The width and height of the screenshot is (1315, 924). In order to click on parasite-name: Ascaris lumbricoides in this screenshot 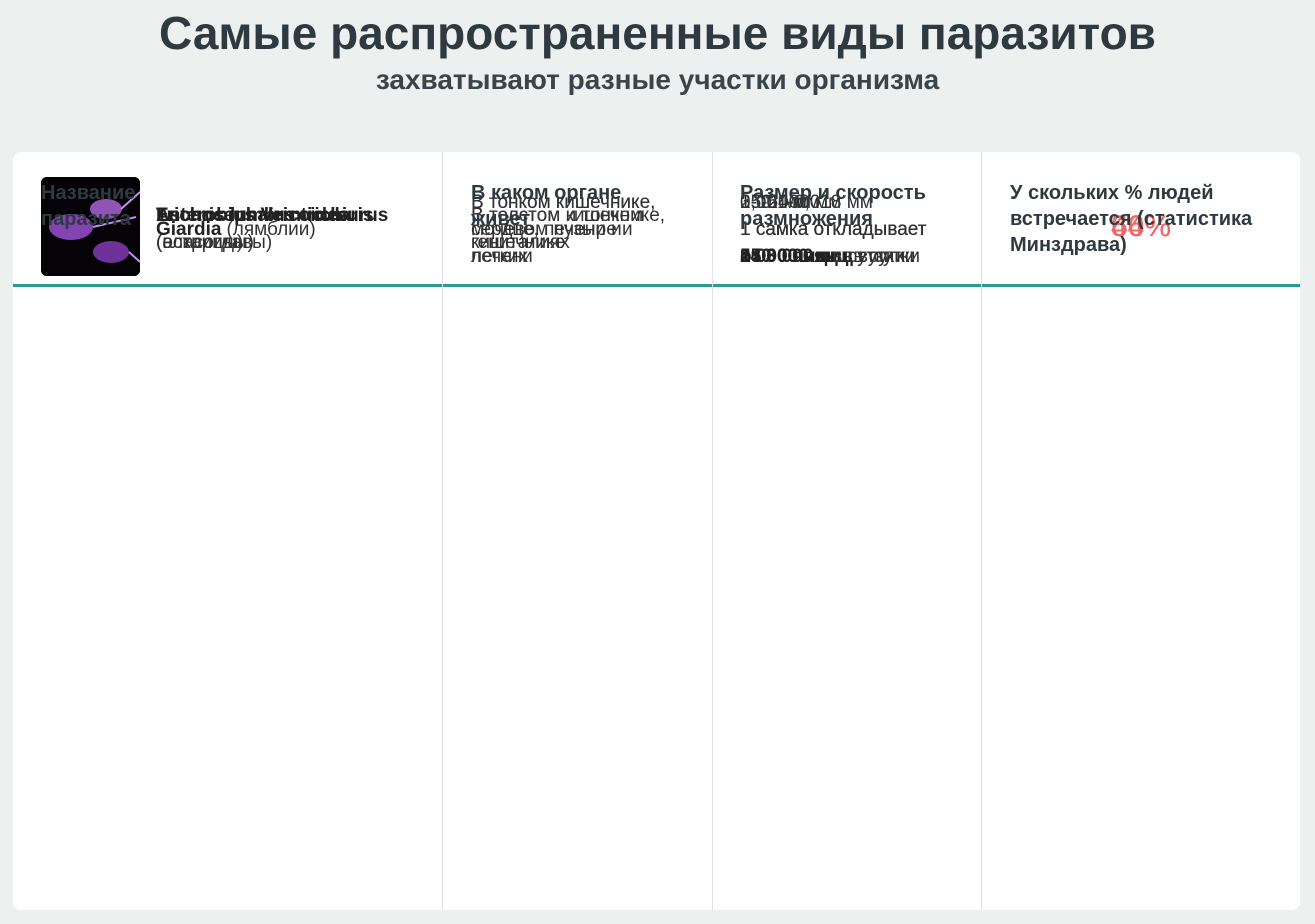, I will do `click(252, 215)`.